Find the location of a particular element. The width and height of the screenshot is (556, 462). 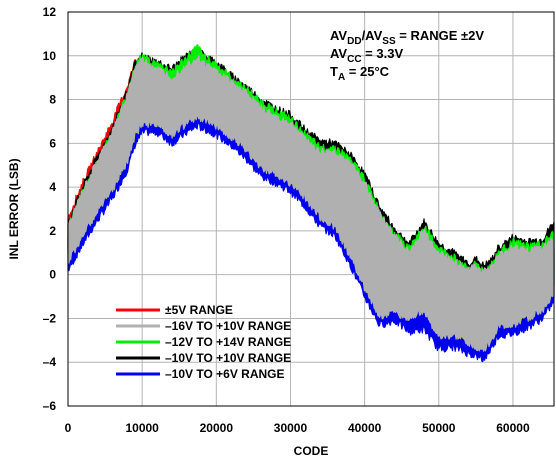

x-tick-label: 30000 is located at coordinates (291, 428).